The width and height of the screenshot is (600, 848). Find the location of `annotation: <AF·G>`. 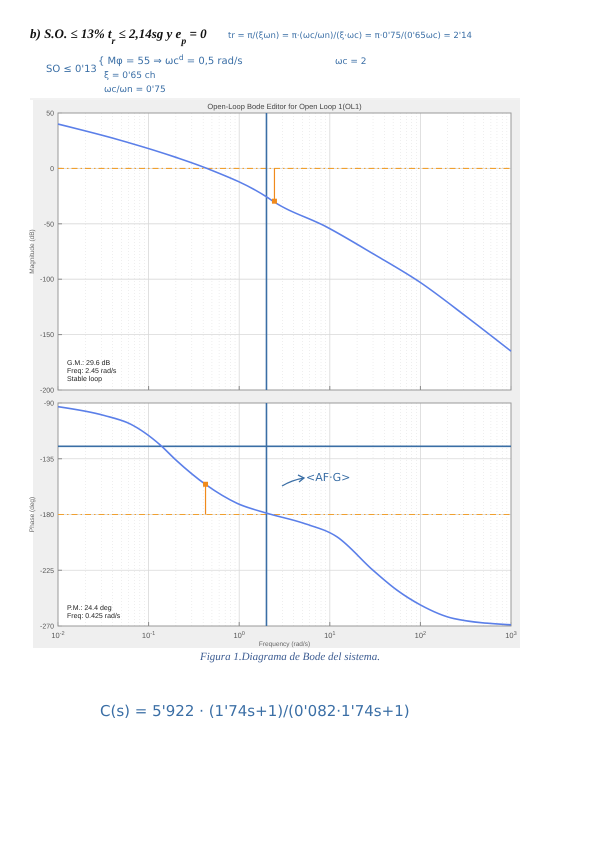

annotation: <AF·G> is located at coordinates (328, 477).